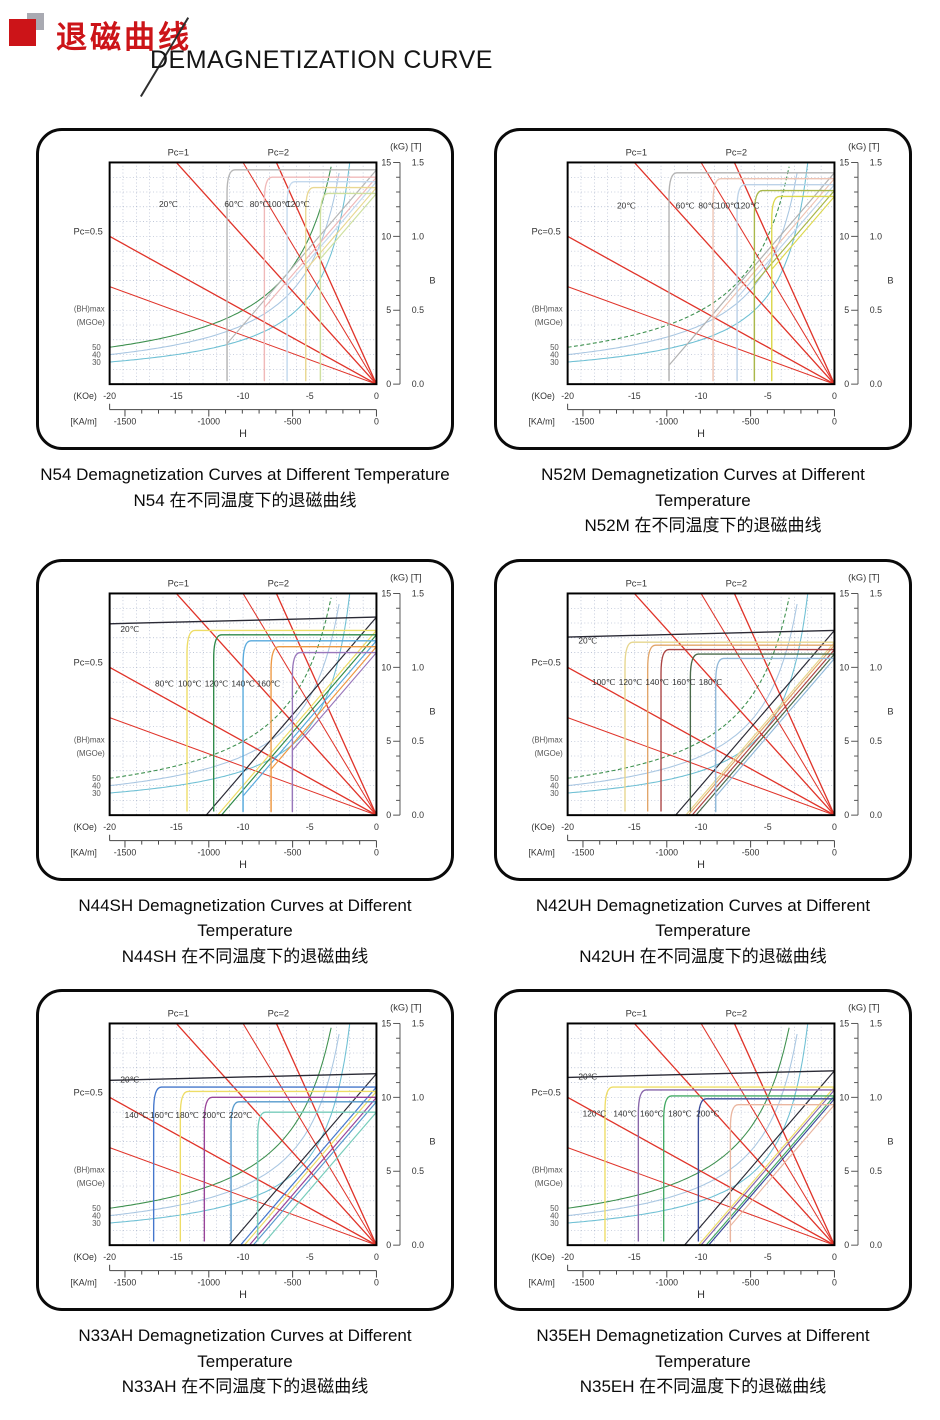 The width and height of the screenshot is (940, 1420). I want to click on svg-text: 5, so click(846, 1171).